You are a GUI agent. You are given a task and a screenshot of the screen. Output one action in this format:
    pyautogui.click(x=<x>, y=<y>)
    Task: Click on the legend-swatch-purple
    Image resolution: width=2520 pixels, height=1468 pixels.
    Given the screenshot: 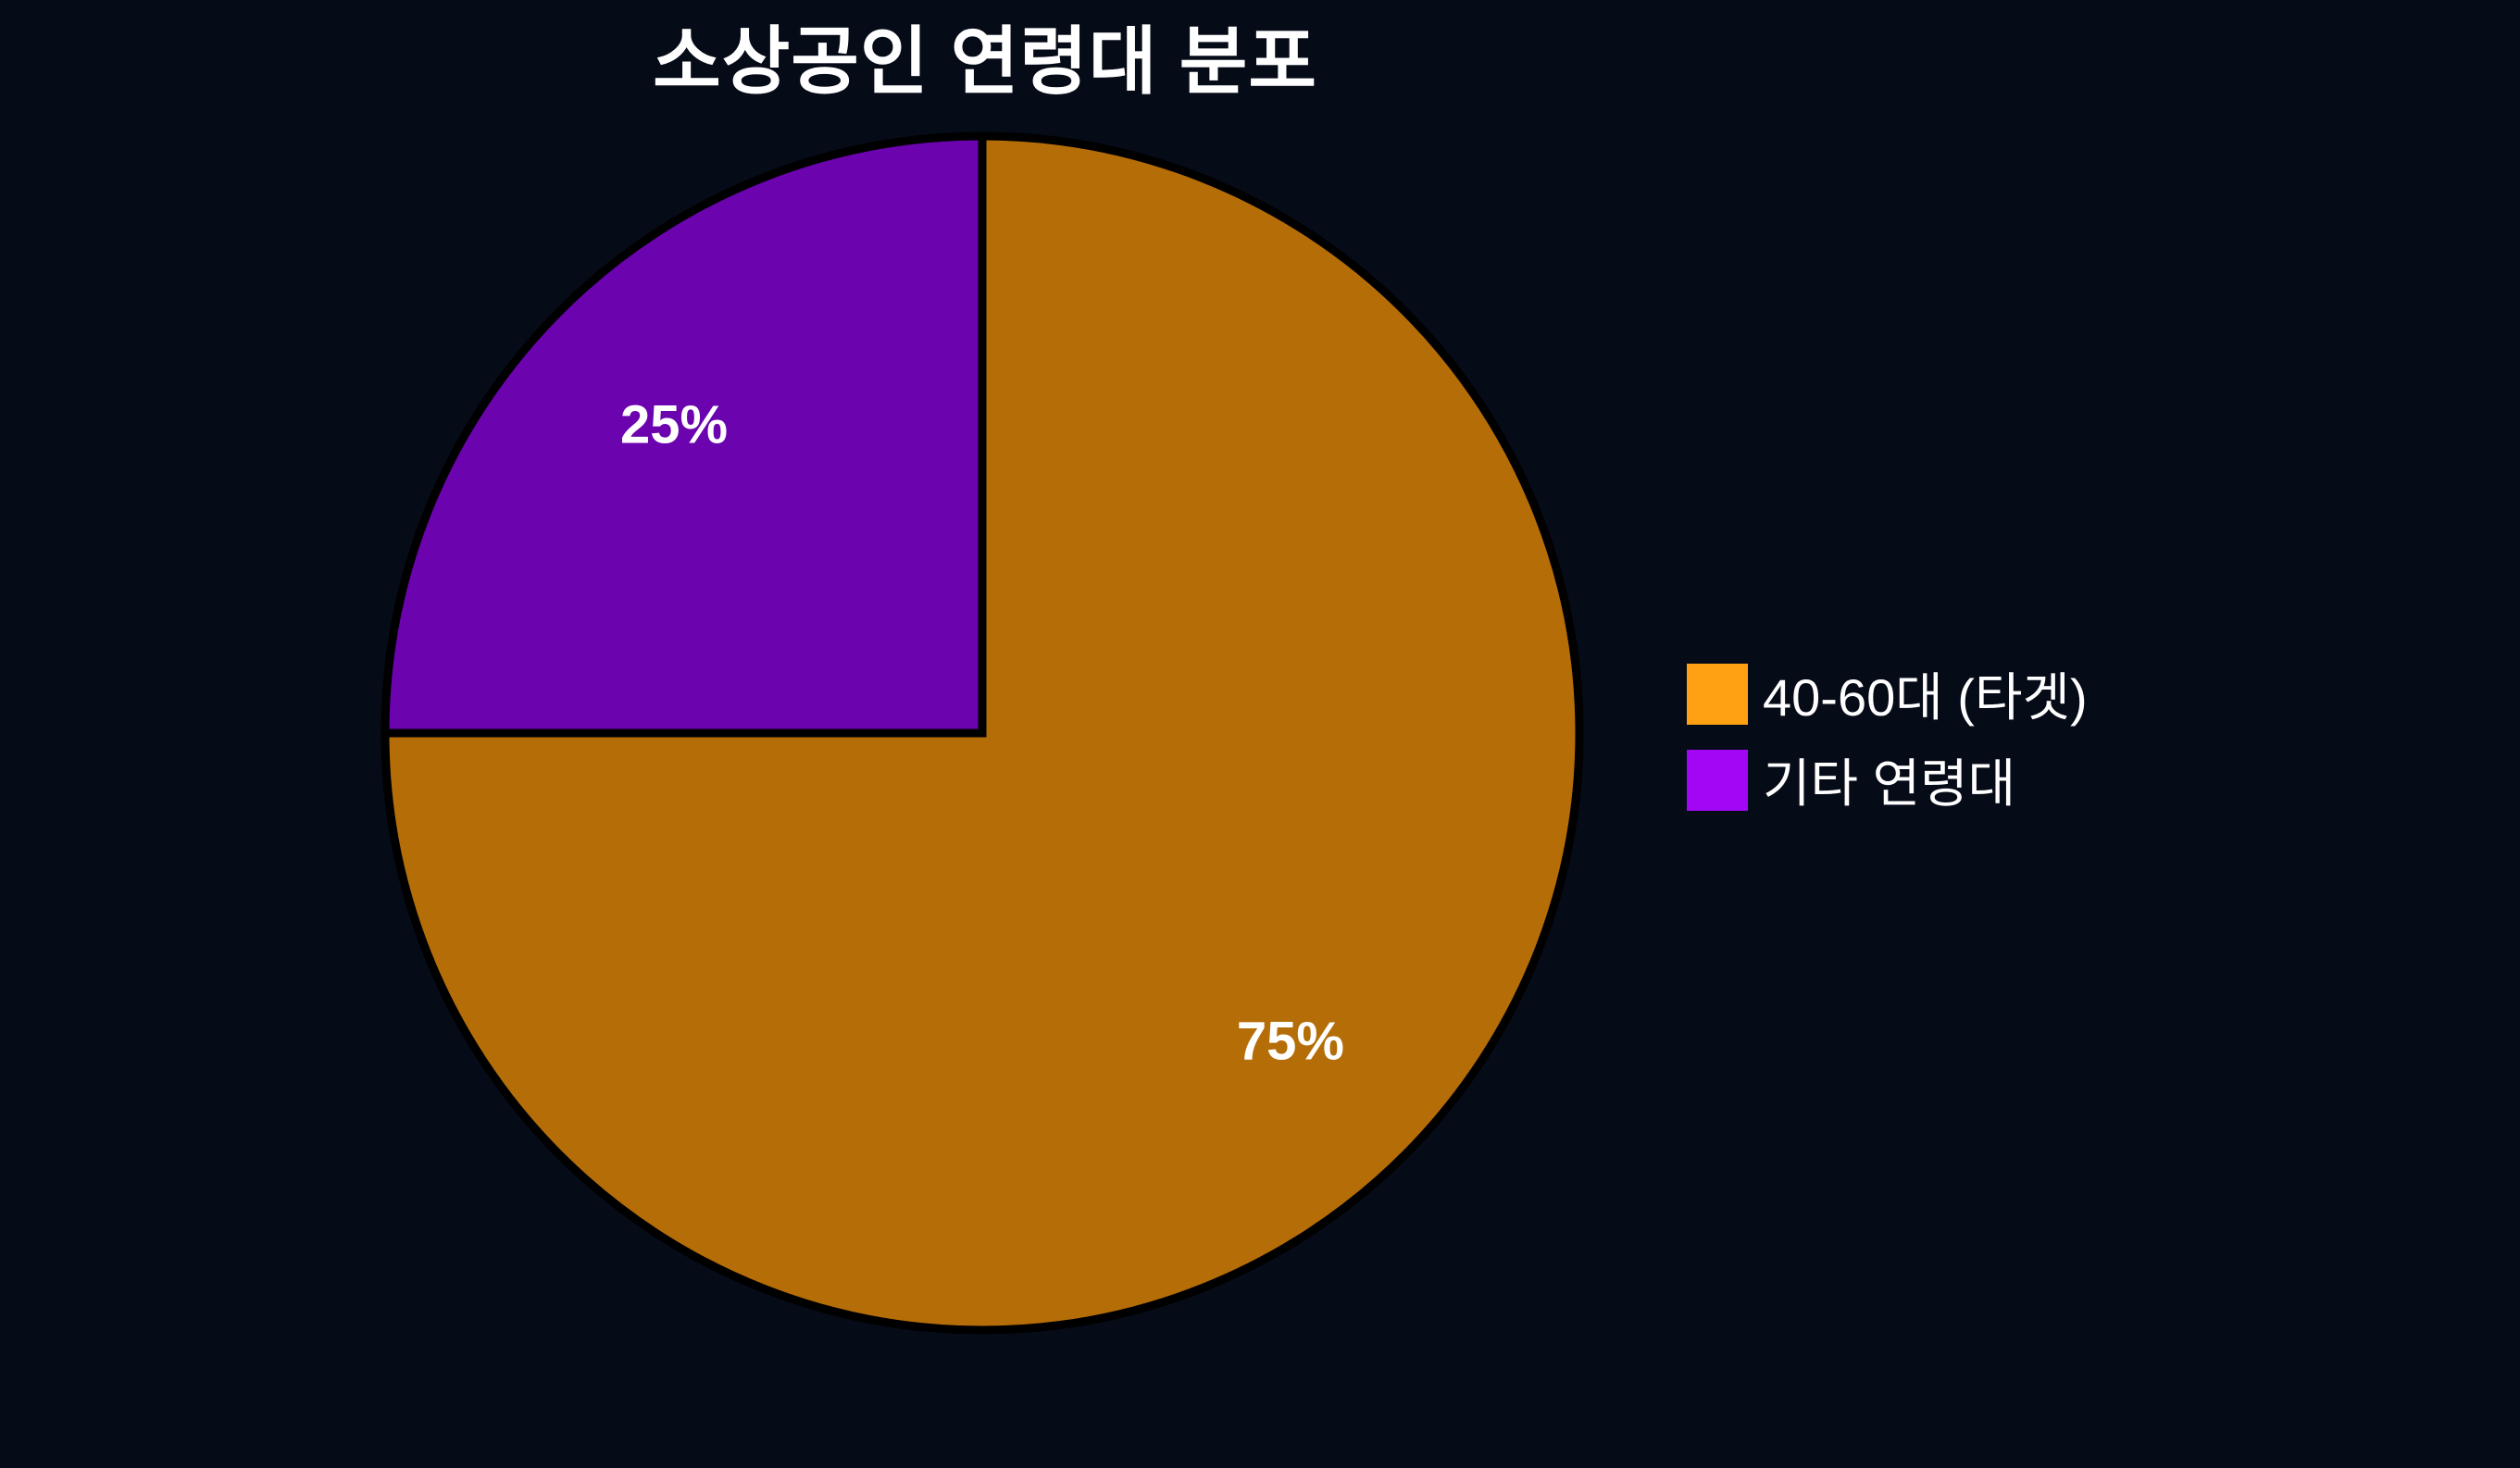 What is the action you would take?
    pyautogui.click(x=1717, y=780)
    